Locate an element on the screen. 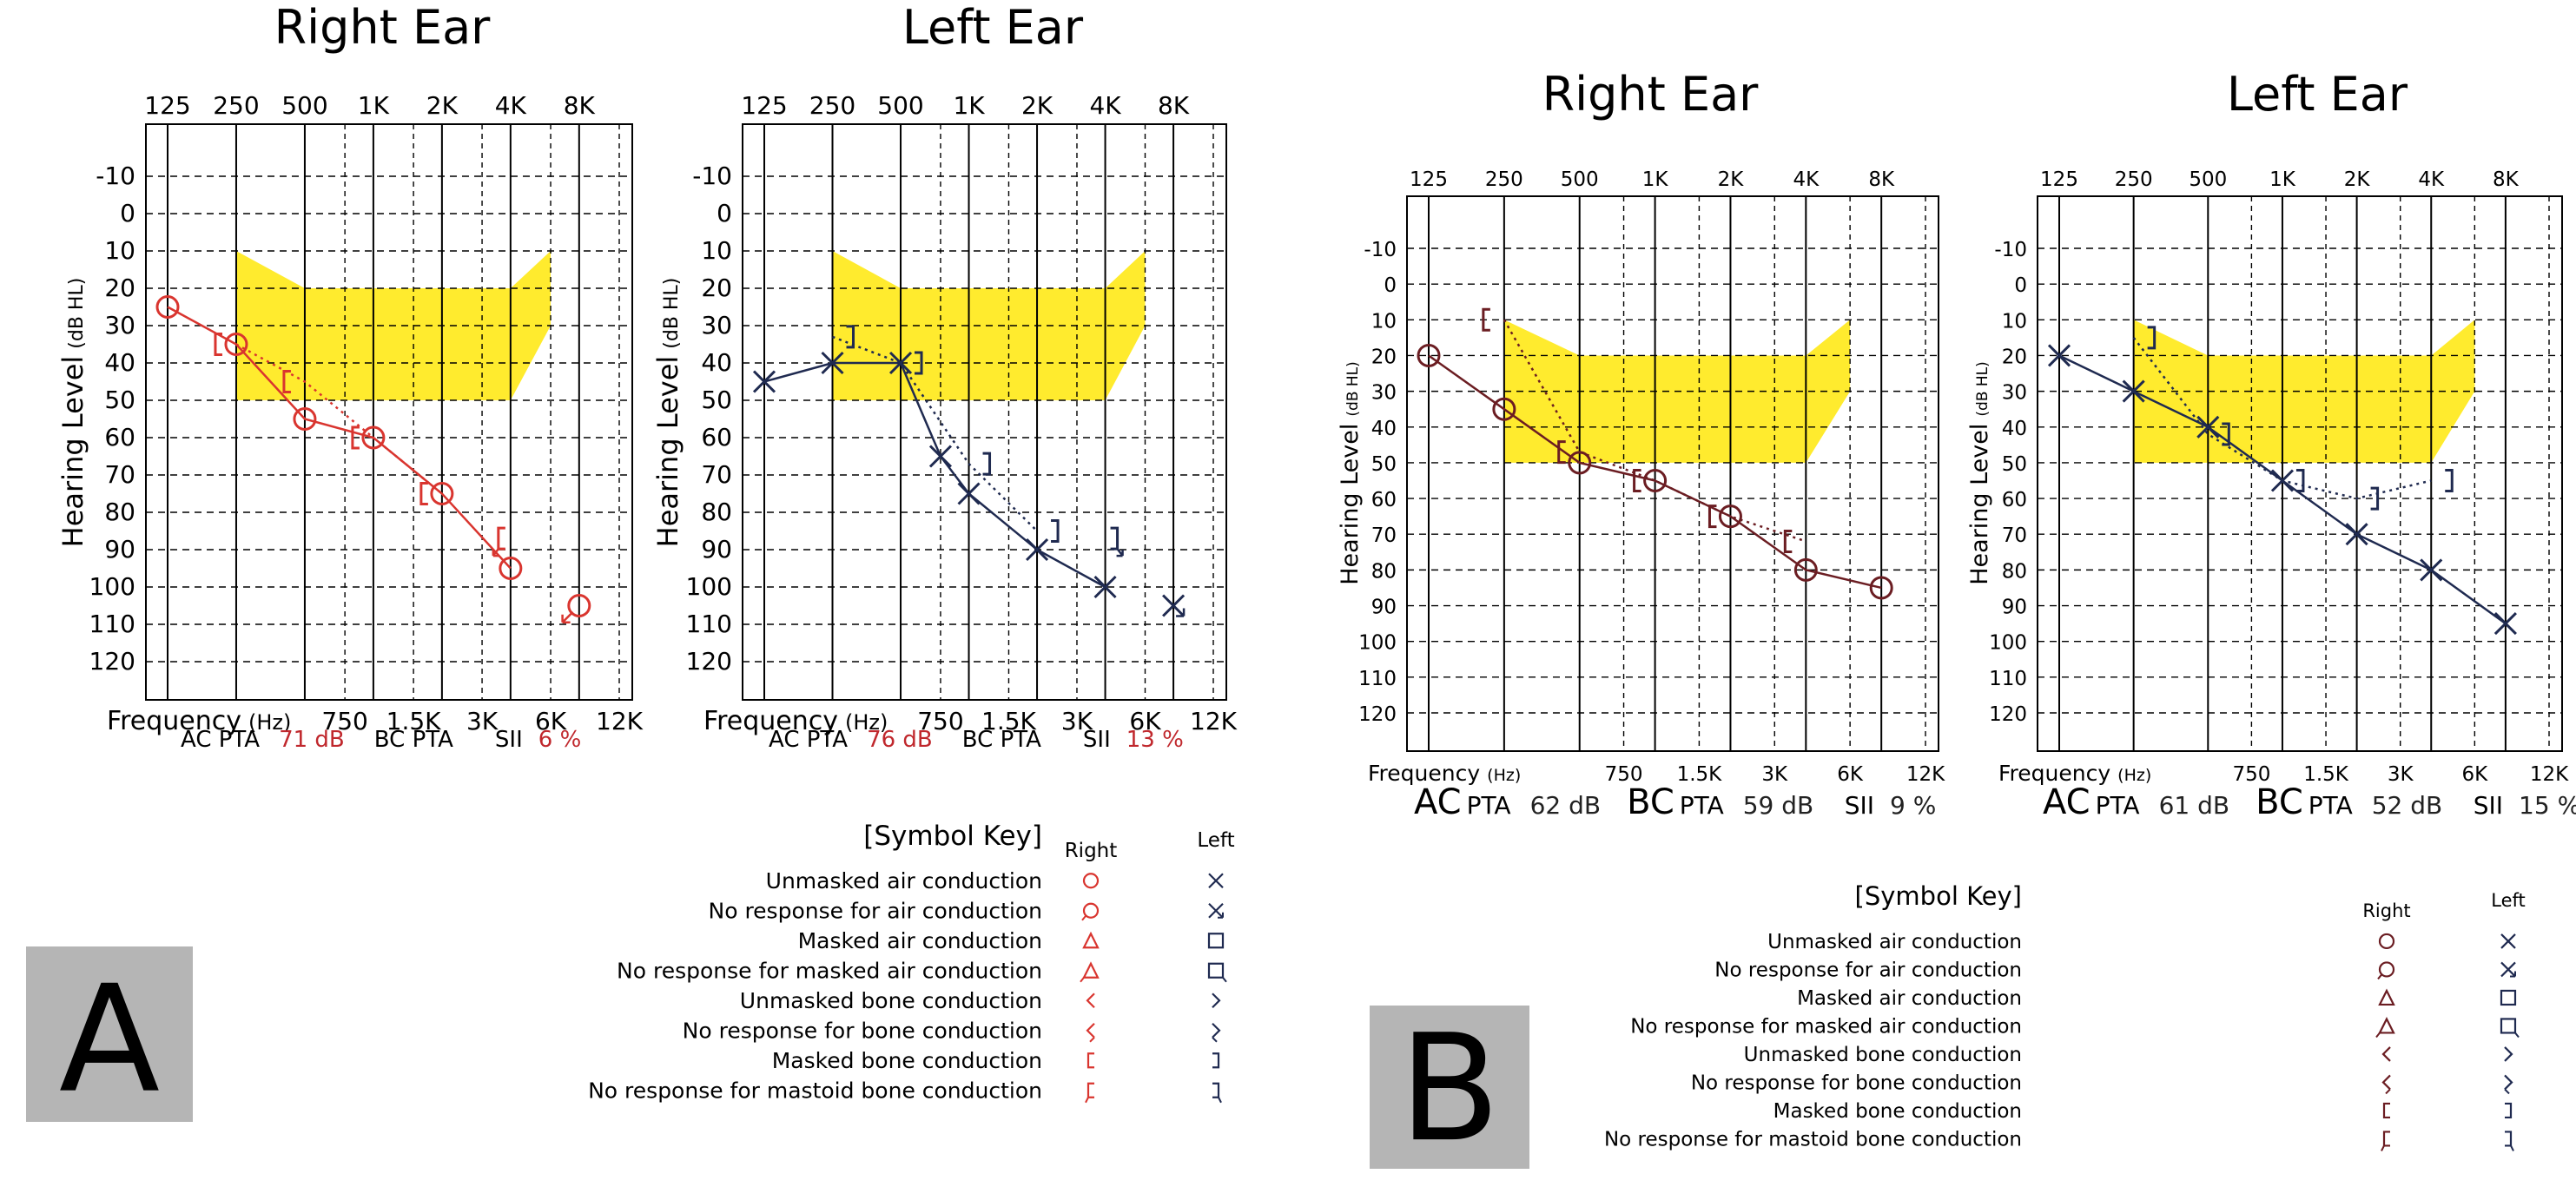 The width and height of the screenshot is (2576, 1187). ac-pta-label: AC PTA is located at coordinates (221, 740).